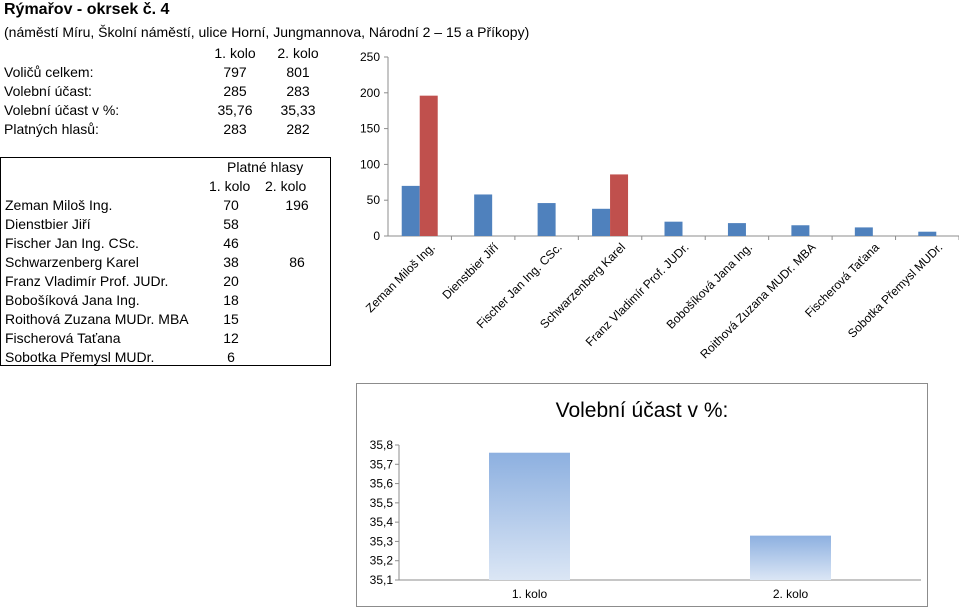  Describe the element at coordinates (231, 319) in the screenshot. I see `candidate-votes-1: 15` at that location.